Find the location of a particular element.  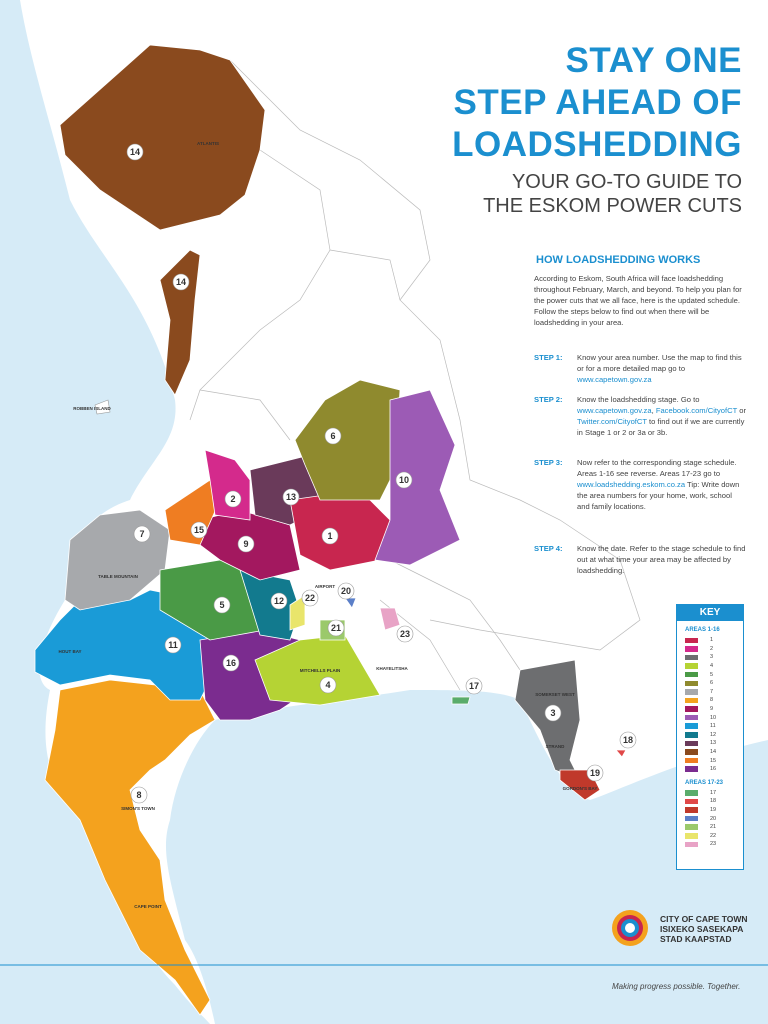

area-number: 3 is located at coordinates (552, 713).